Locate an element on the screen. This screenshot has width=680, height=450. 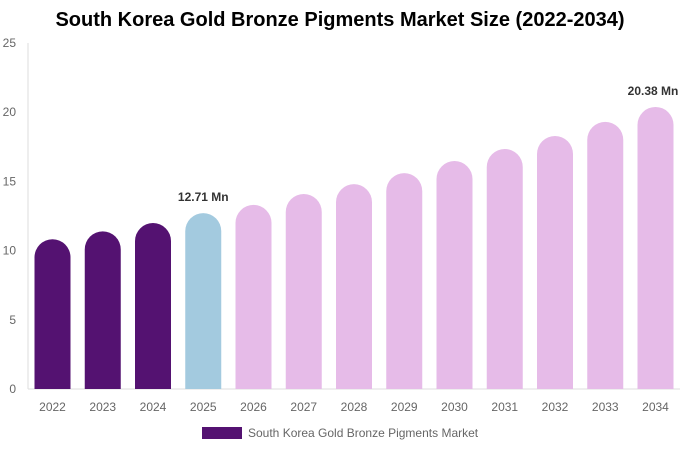
bar-2024 is located at coordinates (153, 306).